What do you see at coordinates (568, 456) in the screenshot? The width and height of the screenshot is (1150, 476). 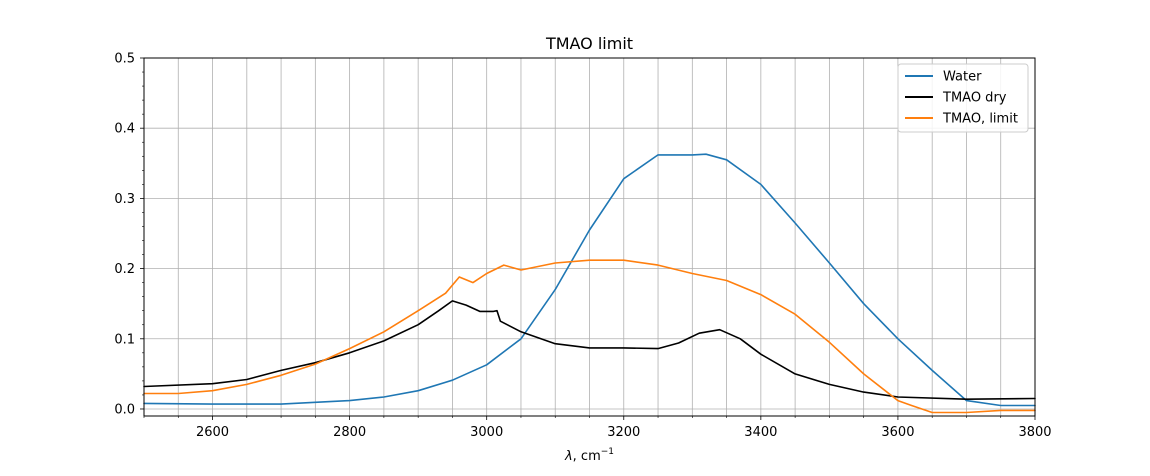 I see `x-axis-label-symbol: λ` at bounding box center [568, 456].